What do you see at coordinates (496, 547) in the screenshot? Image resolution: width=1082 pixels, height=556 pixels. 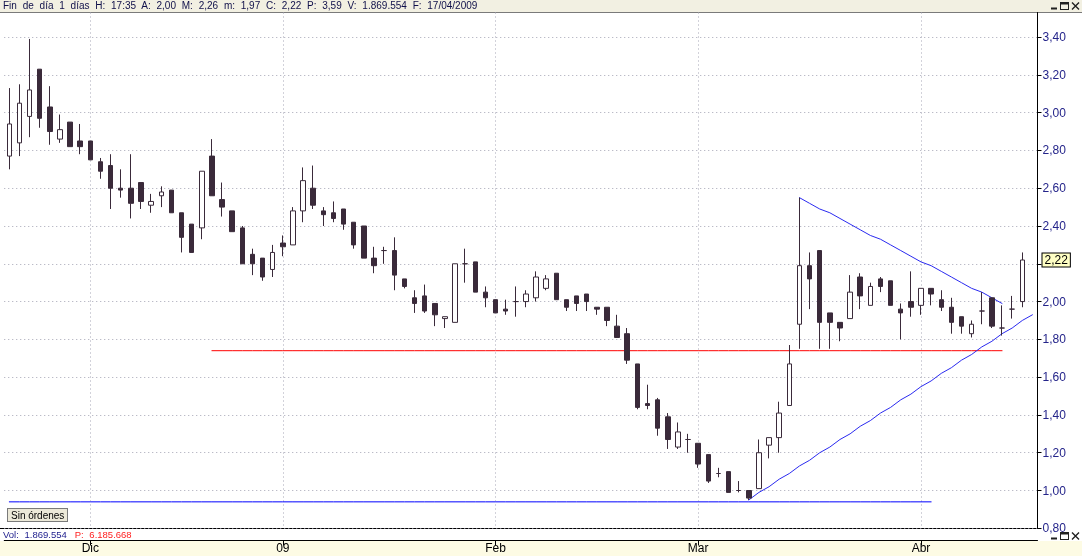 I see `x-tick-label: Feb` at bounding box center [496, 547].